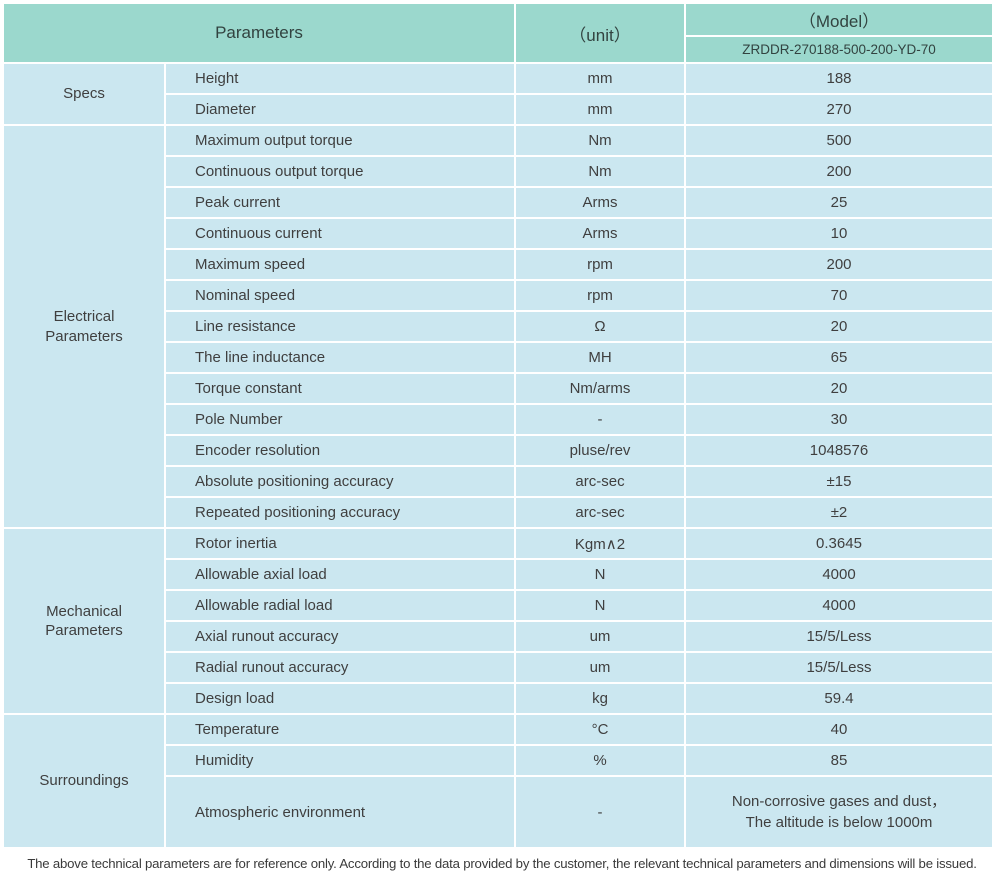  What do you see at coordinates (340, 605) in the screenshot?
I see `parameter-name-cell: Allowable radial load` at bounding box center [340, 605].